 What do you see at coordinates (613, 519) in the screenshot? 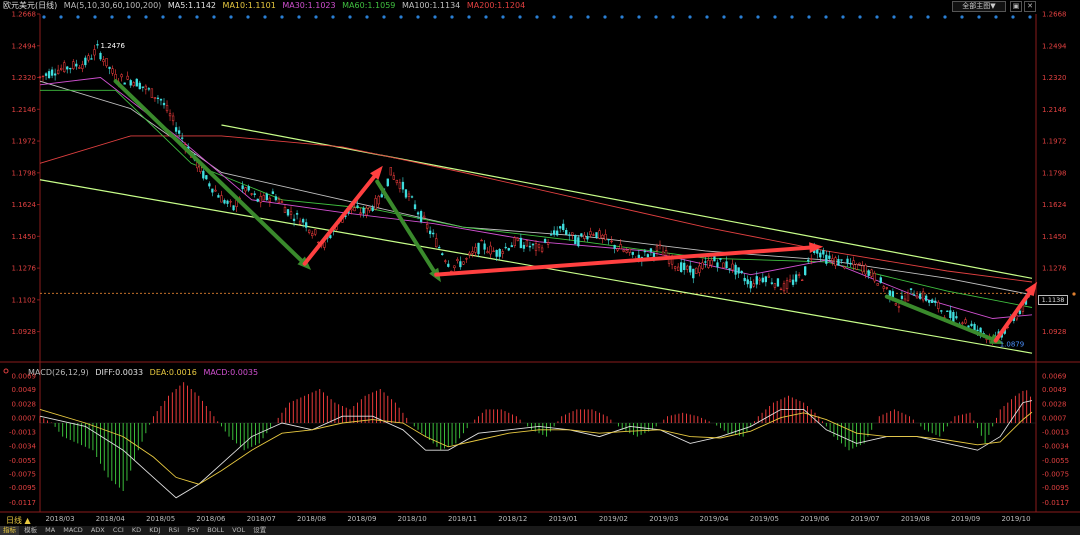
I see `date-tick-label: 2019/02` at bounding box center [613, 519].